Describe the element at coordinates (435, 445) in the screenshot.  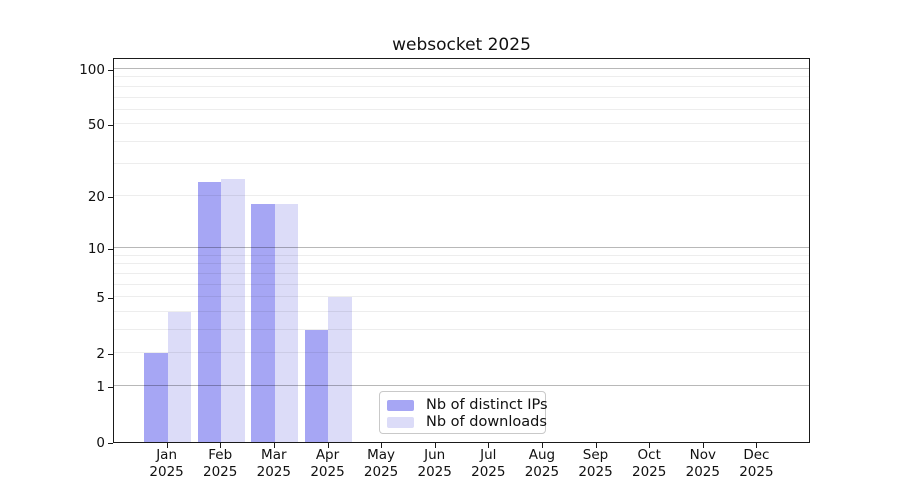
I see `x-tick-mark-jun` at that location.